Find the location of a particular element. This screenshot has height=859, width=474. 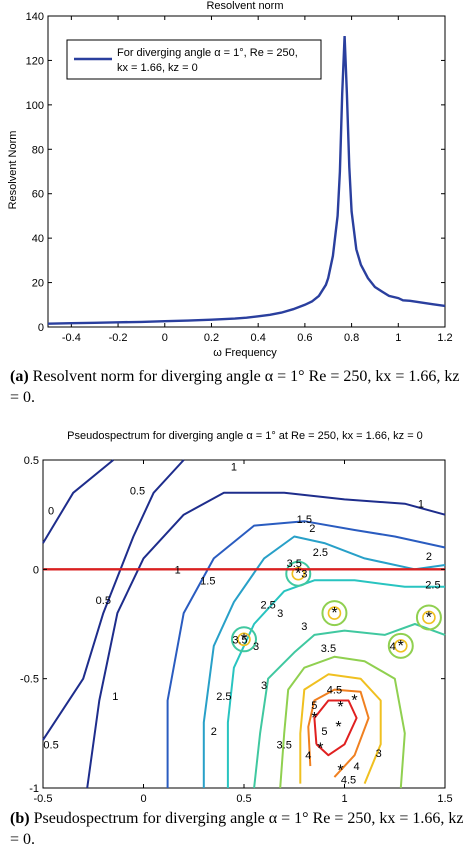

chart2-ytick-label: 0.5 is located at coordinates (31, 461).